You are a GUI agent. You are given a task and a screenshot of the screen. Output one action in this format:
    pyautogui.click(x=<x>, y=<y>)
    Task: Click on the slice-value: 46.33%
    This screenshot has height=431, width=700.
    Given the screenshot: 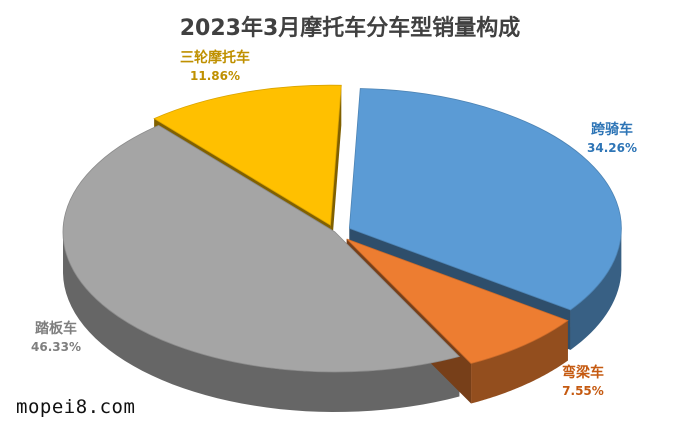 What is the action you would take?
    pyautogui.click(x=56, y=347)
    